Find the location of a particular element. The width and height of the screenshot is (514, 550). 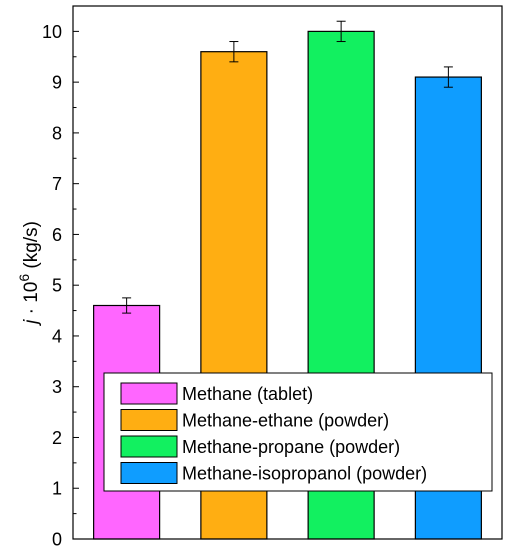

y-tick-label: 10 is located at coordinates (52, 32).